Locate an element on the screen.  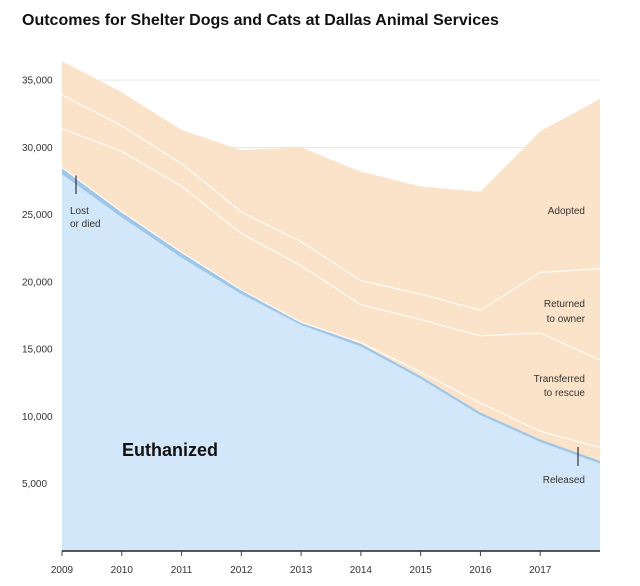
y-tick-label: 30,000 is located at coordinates (37, 148).